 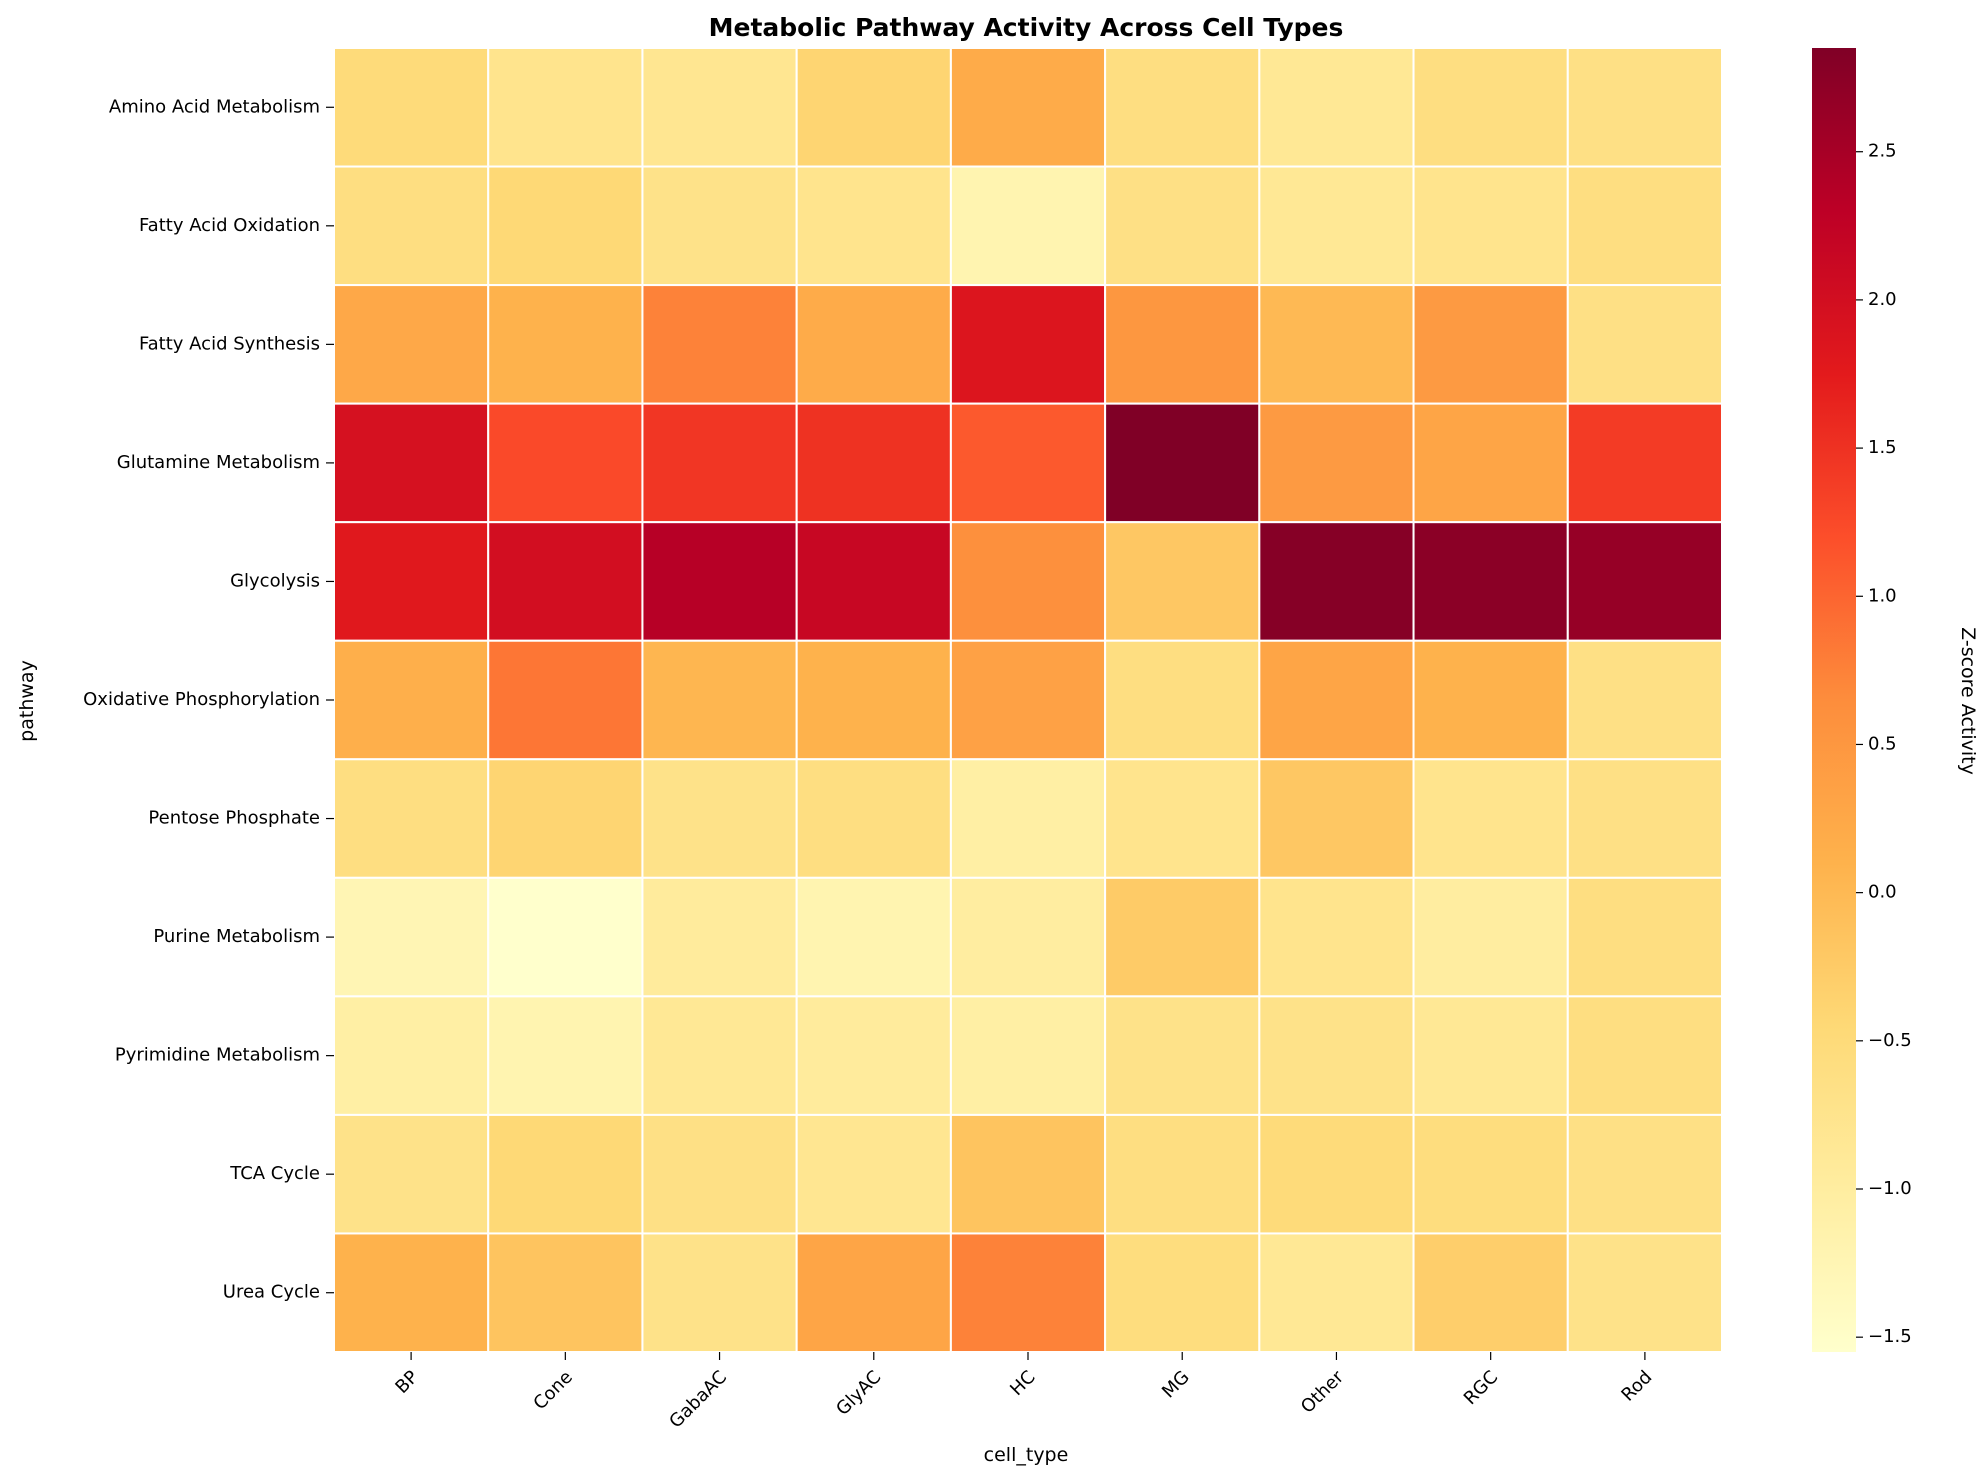 I want to click on y-tick-label: Pyrimidine Metabolism, so click(x=217, y=1055).